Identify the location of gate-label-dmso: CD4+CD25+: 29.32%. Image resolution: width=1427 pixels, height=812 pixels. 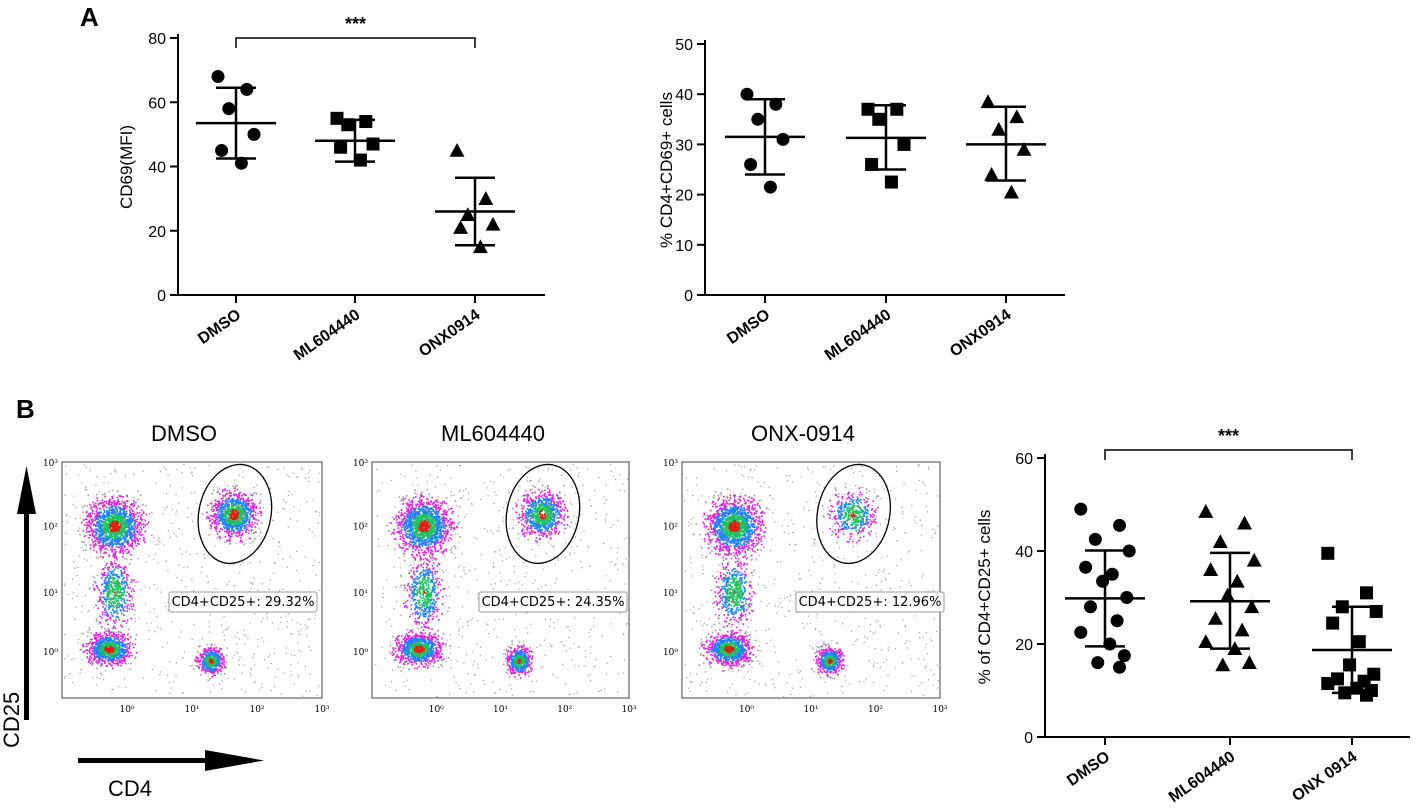
(243, 602).